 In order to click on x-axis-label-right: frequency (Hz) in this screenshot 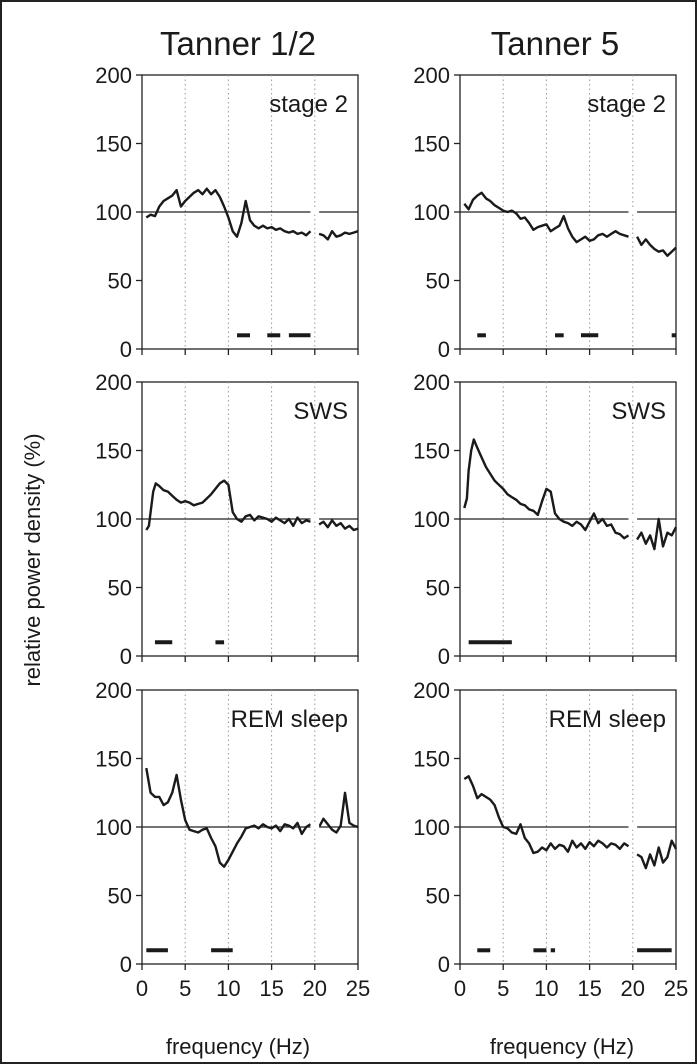, I will do `click(562, 1046)`.